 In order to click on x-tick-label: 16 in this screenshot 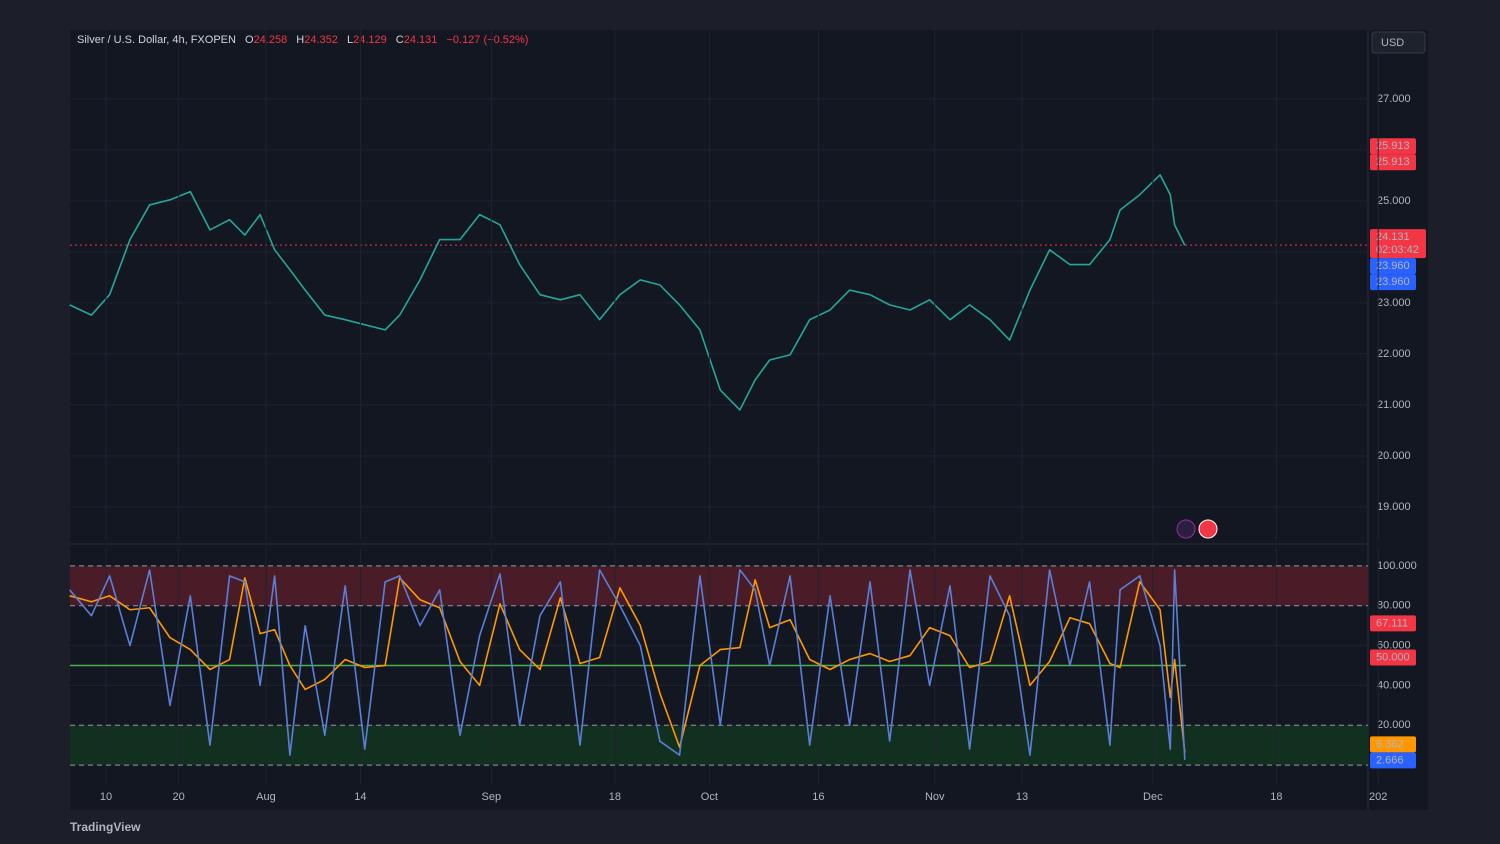, I will do `click(818, 797)`.